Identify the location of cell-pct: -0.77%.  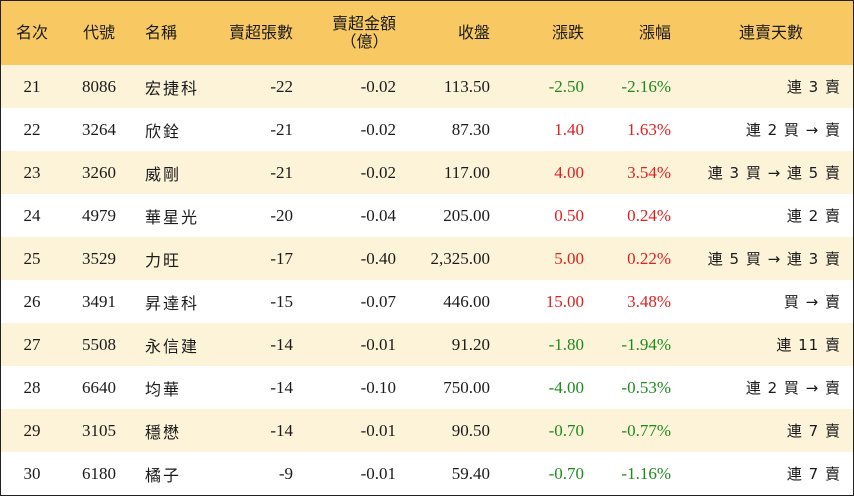
(646, 430).